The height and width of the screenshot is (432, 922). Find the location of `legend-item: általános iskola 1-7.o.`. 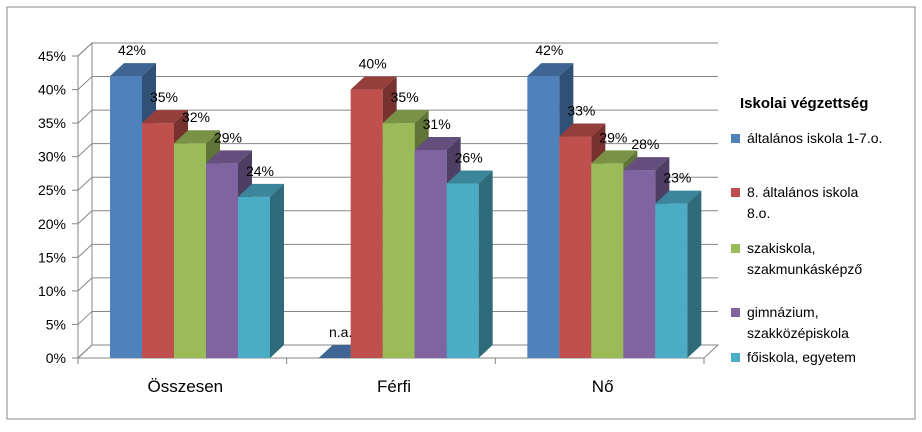

legend-item: általános iskola 1-7.o. is located at coordinates (806, 138).